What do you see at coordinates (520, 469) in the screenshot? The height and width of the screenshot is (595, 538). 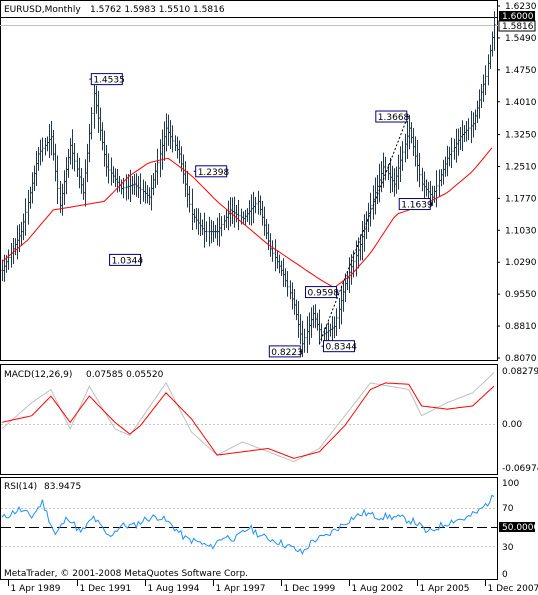 I see `macd-axis-bottom: -0.06974` at bounding box center [520, 469].